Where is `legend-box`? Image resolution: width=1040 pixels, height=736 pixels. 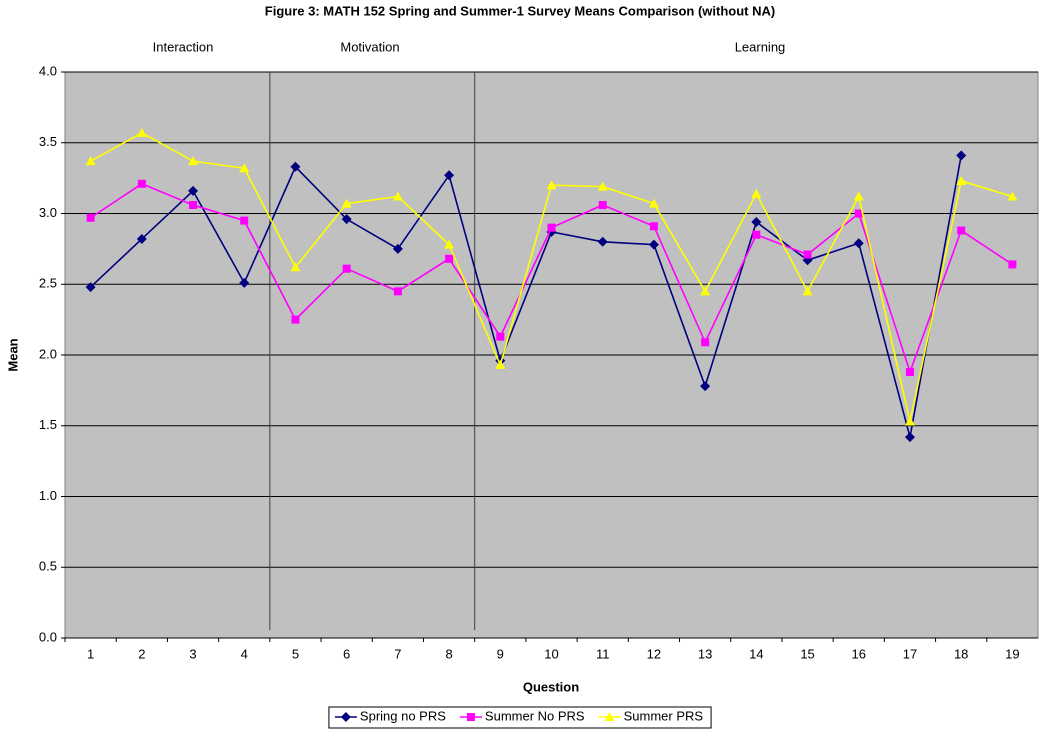
legend-box is located at coordinates (520, 717).